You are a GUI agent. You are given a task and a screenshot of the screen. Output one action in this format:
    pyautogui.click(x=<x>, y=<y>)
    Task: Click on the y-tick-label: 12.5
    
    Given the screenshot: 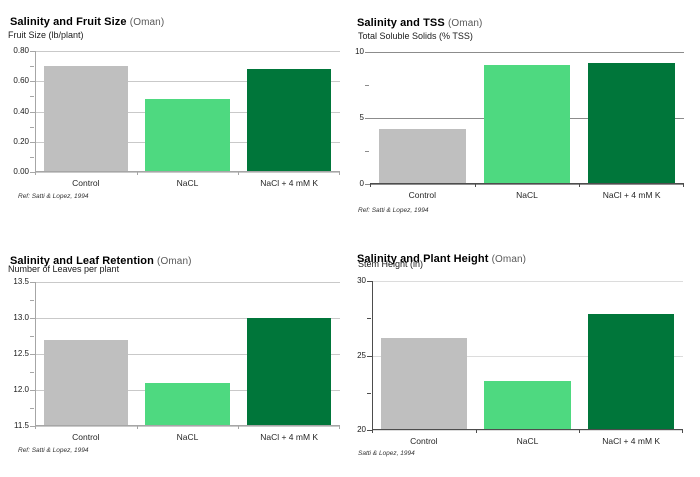 What is the action you would take?
    pyautogui.click(x=21, y=353)
    